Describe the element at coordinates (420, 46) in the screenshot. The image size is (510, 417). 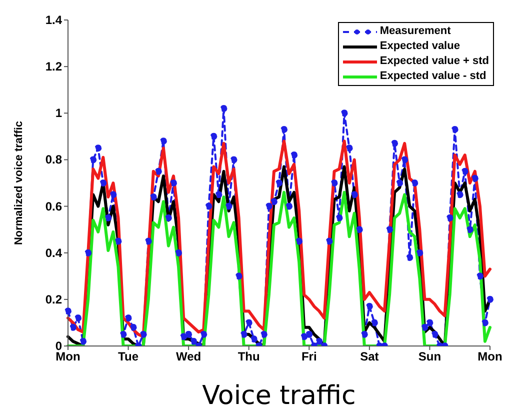
I see `legend-label: Expected value` at that location.